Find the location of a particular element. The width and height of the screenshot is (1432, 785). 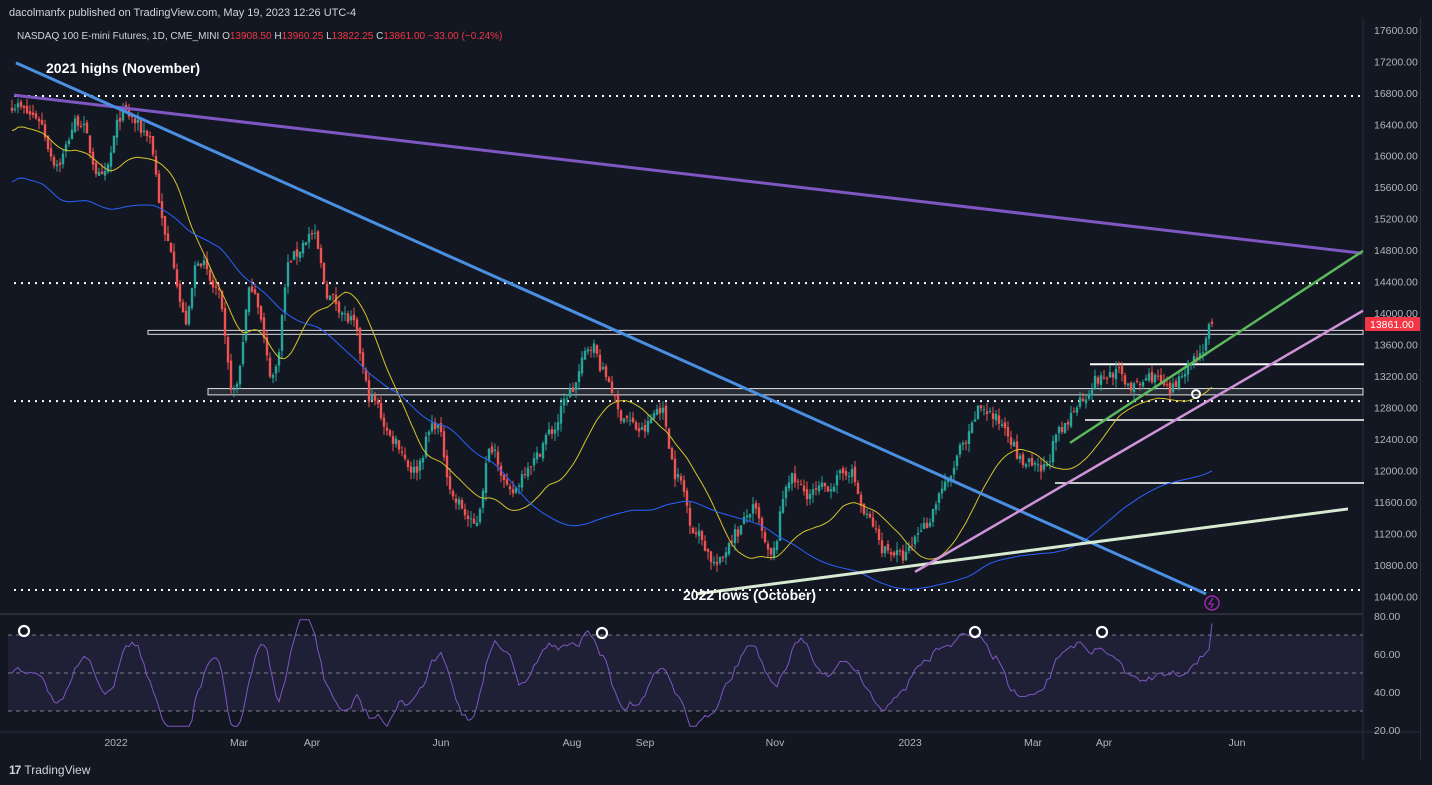

open-value: 13908.50 is located at coordinates (250, 36).